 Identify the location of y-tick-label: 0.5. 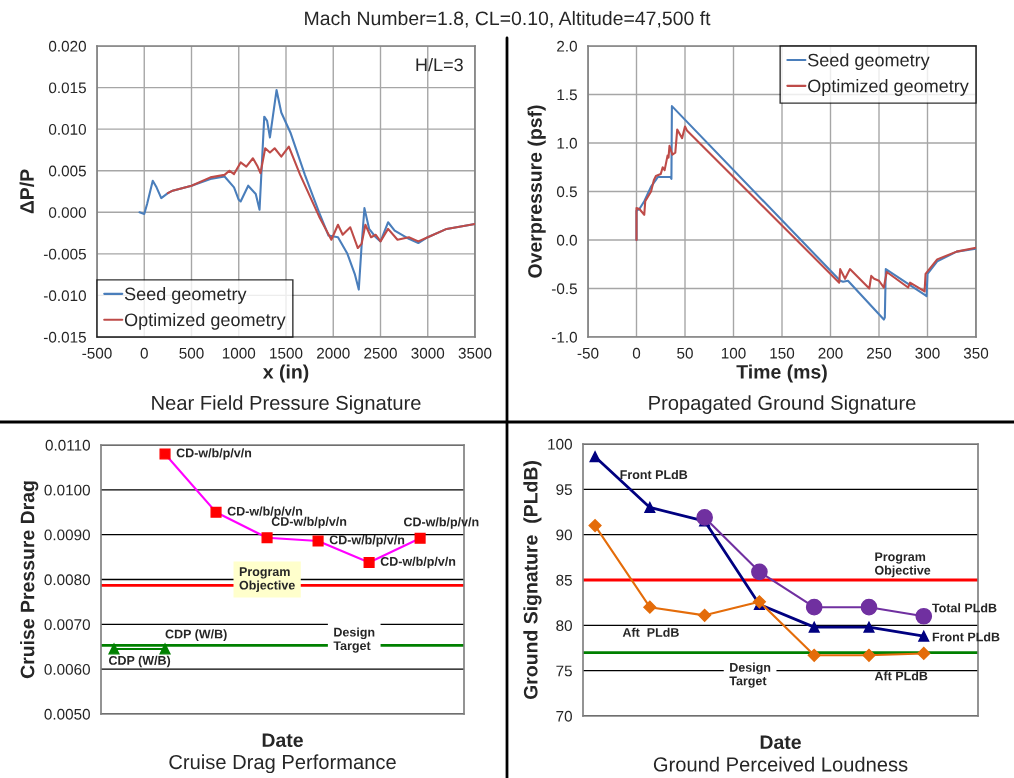
(566, 192).